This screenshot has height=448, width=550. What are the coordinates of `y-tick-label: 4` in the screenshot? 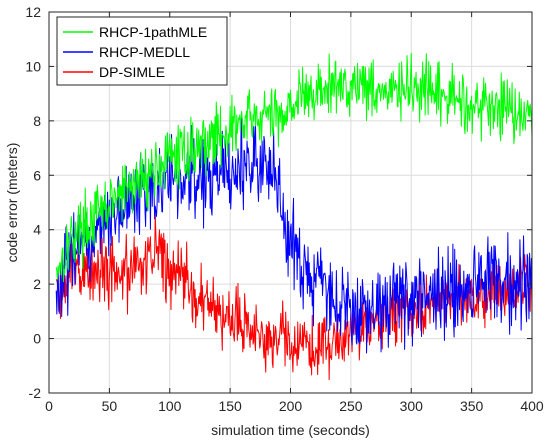 It's located at (37, 230).